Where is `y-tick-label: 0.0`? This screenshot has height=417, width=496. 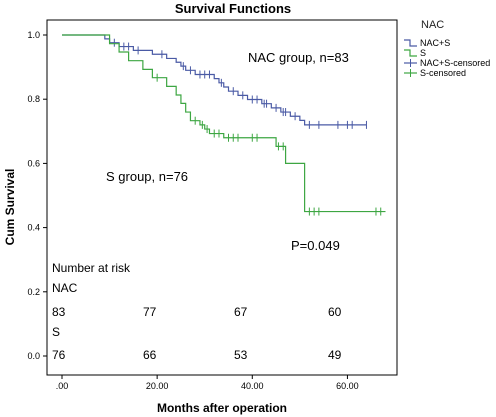 y-tick-label: 0.0 is located at coordinates (33, 356).